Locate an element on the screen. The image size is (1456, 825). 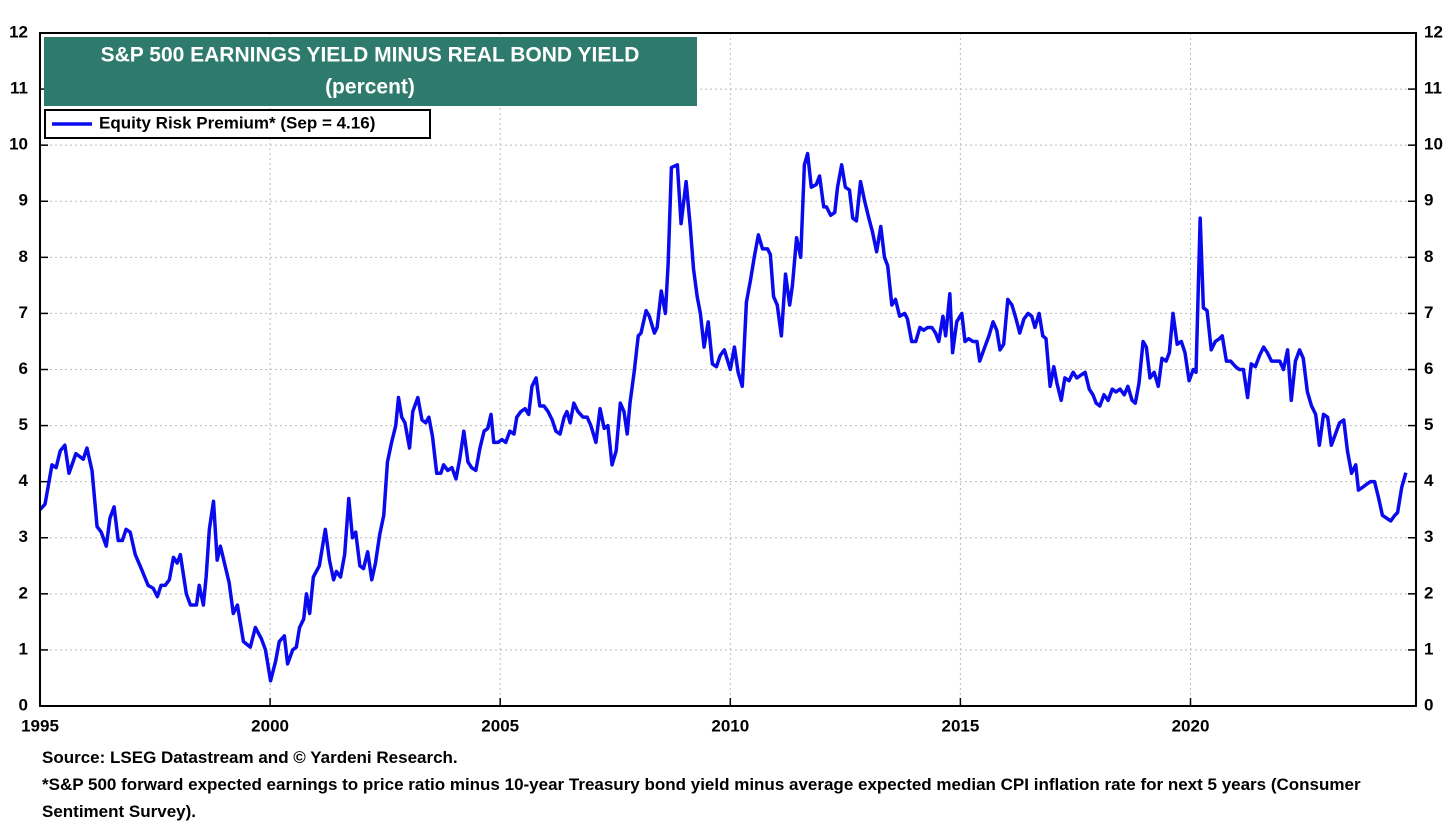
y-tick-label: 7 is located at coordinates (23, 312).